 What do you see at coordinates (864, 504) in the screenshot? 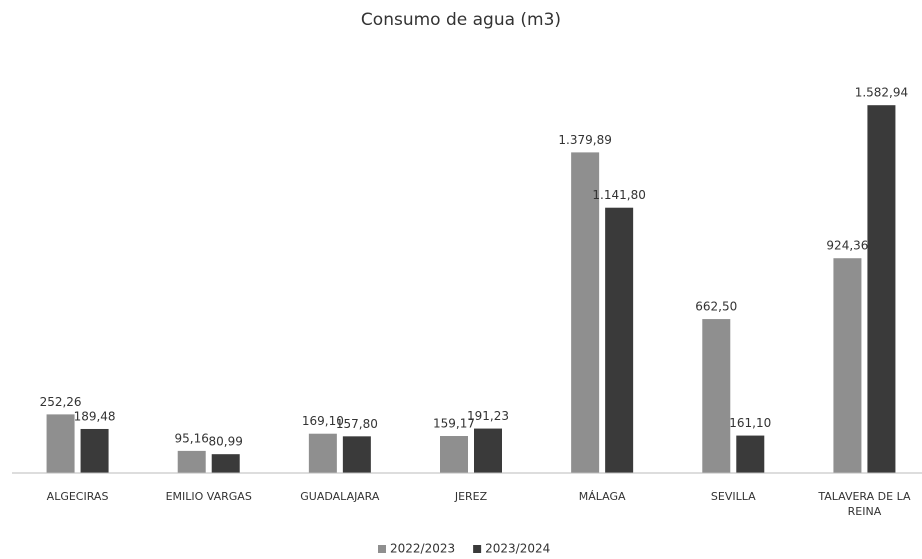
I see `x-tick-label: TALAVERA DE LA REINA` at bounding box center [864, 504].